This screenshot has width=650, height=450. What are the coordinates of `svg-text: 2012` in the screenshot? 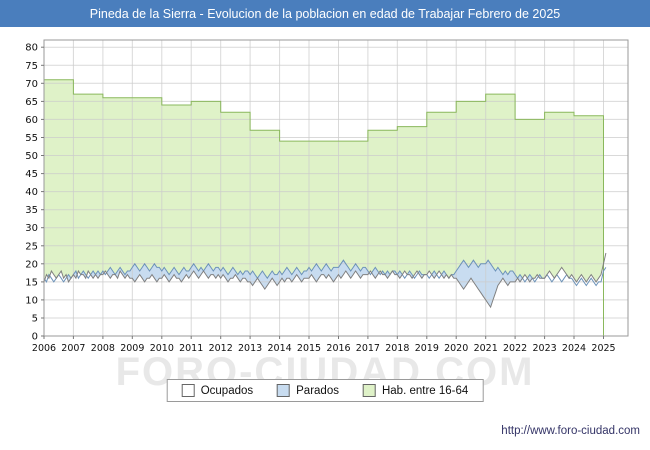 It's located at (221, 348).